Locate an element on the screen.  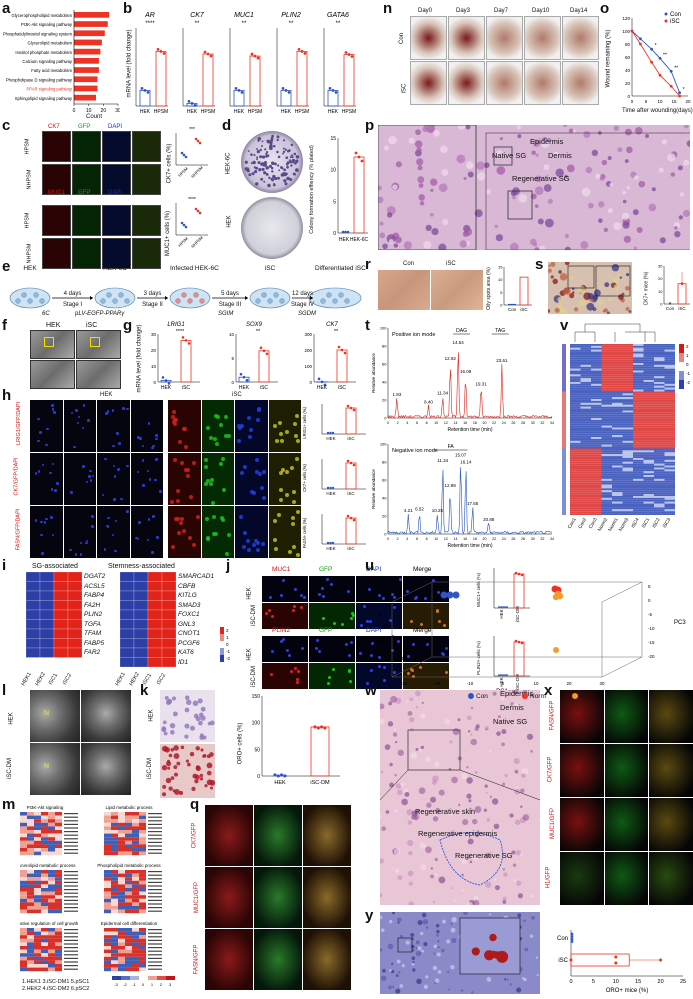
annotation-epidermis: Epidermis is located at coordinates (547, 141).